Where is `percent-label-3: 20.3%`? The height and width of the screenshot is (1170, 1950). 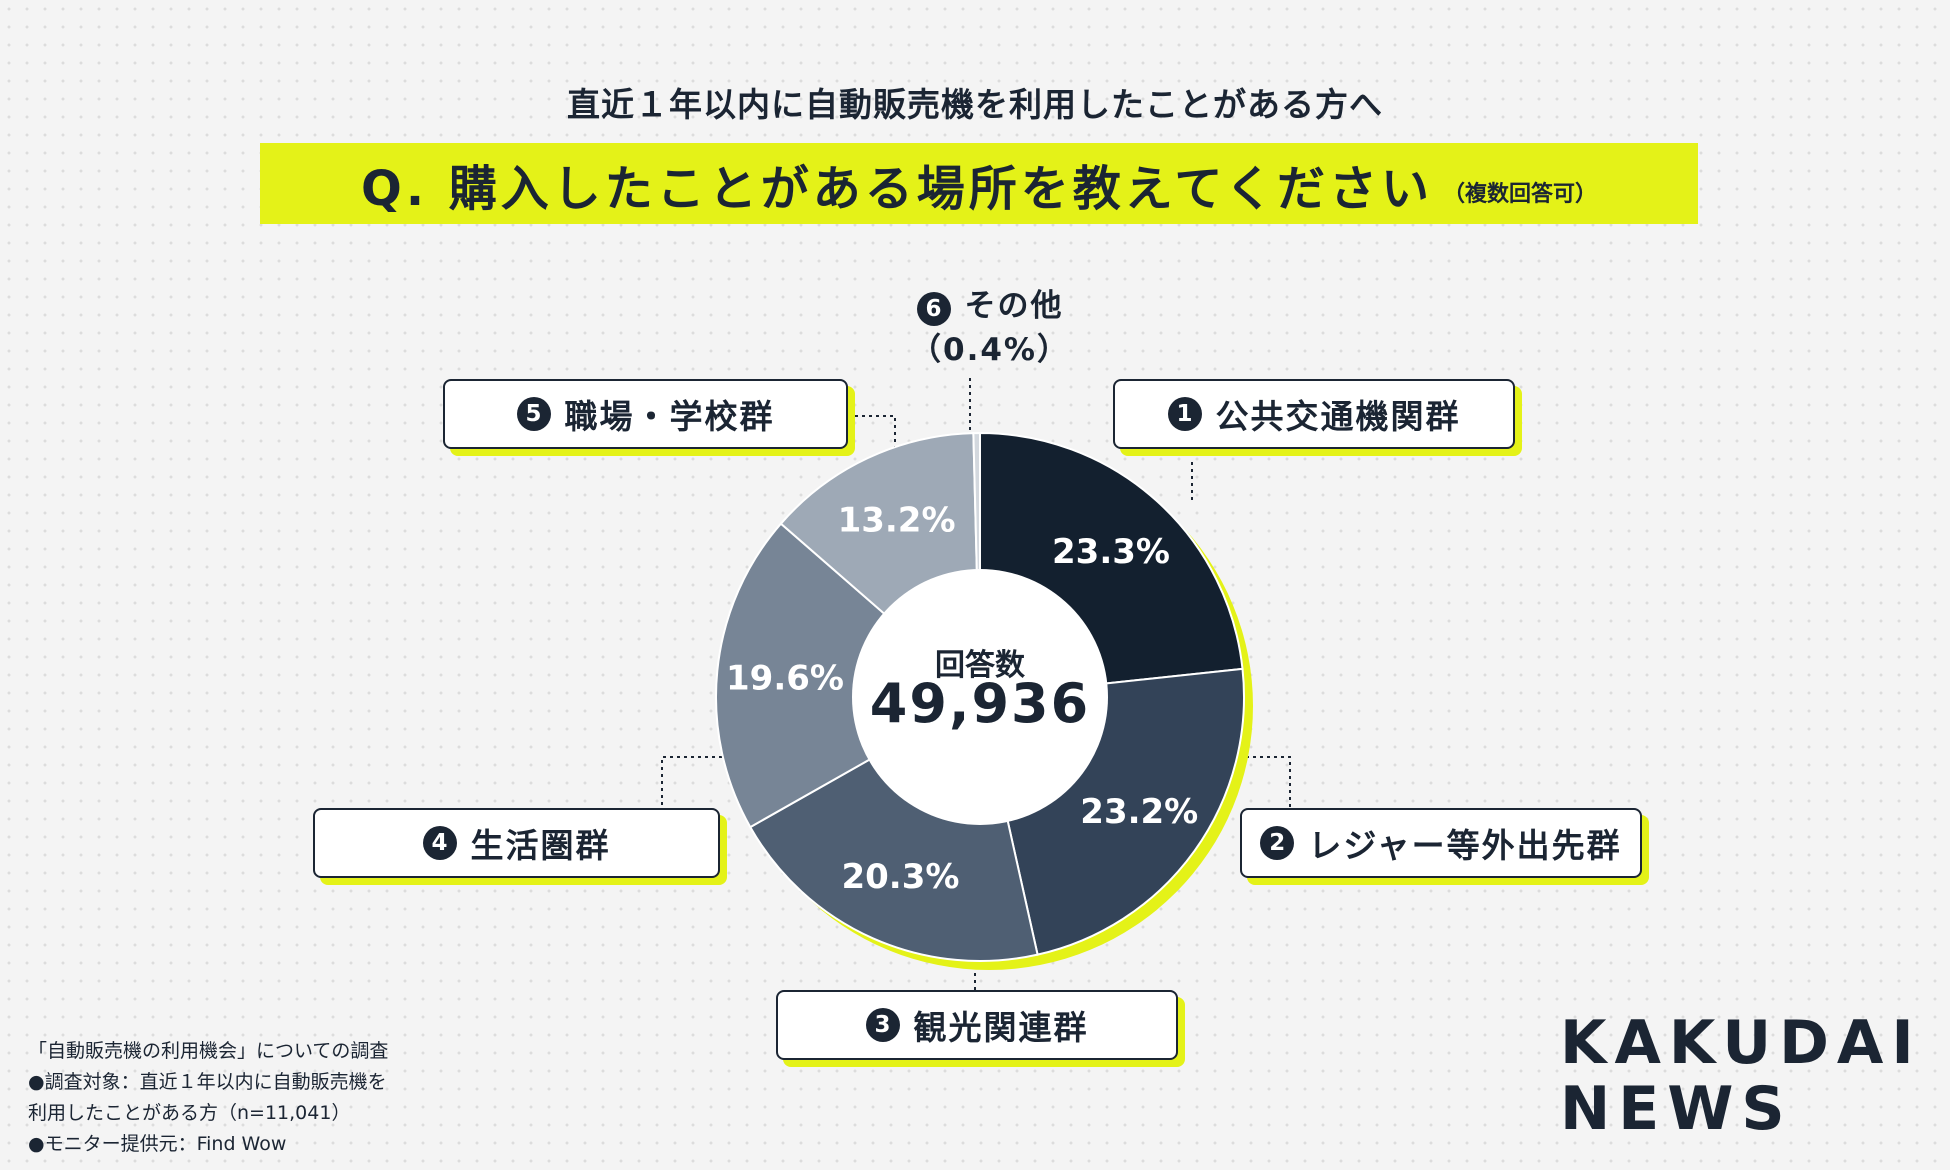
percent-label-3: 20.3% is located at coordinates (900, 877).